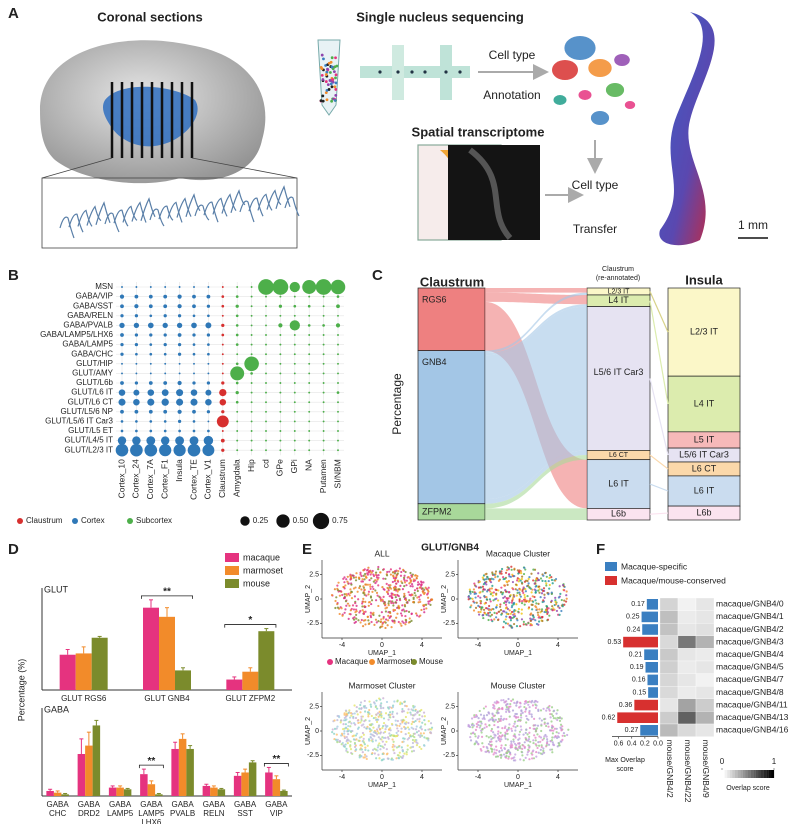 The height and width of the screenshot is (824, 800). Describe the element at coordinates (89, 440) in the screenshot. I see `row-label: GLUT/L4/5 IT` at that location.